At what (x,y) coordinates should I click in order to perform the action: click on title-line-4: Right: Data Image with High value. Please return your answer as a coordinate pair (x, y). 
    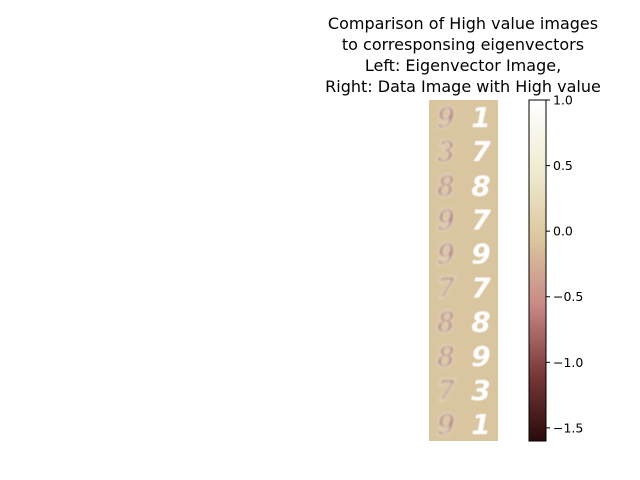
    Looking at the image, I should click on (463, 86).